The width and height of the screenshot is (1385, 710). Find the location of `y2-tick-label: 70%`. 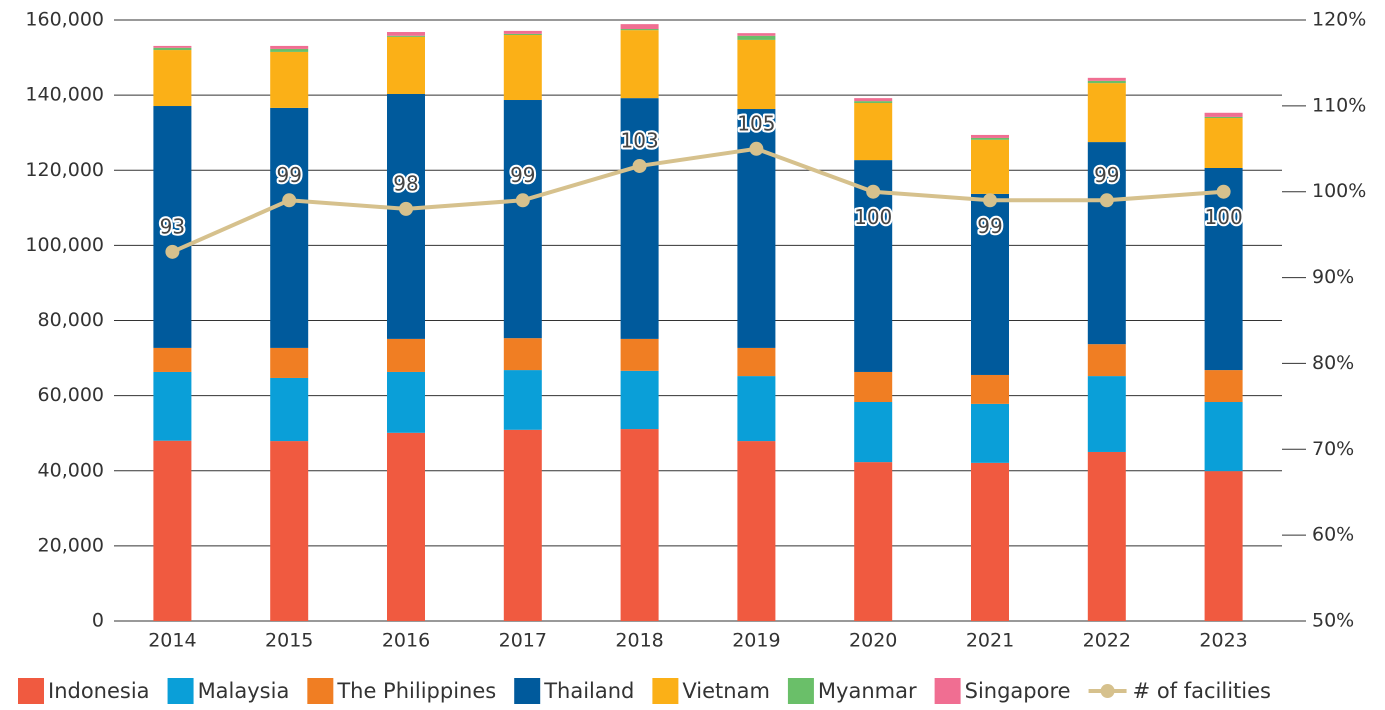

y2-tick-label: 70% is located at coordinates (1333, 449).